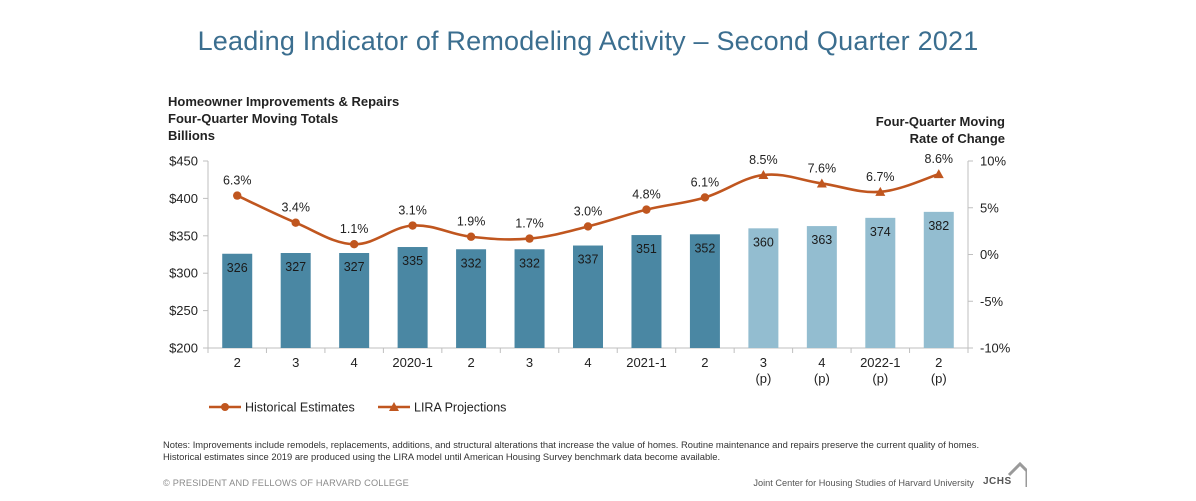  Describe the element at coordinates (763, 242) in the screenshot. I see `bar-value-label: 360` at that location.